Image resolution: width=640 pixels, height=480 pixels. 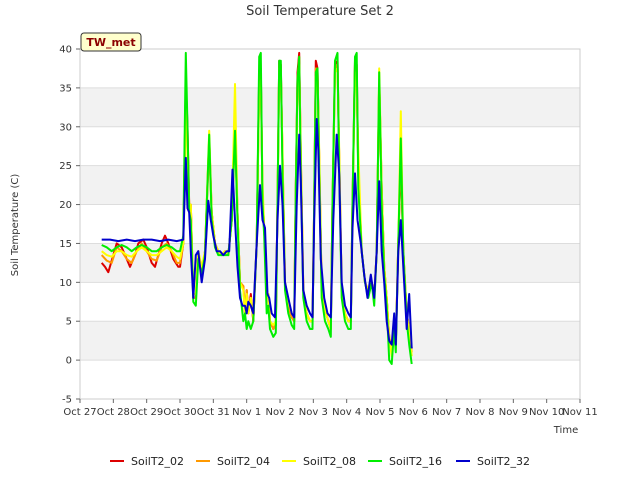 What do you see at coordinates (79, 412) in the screenshot?
I see `x-tick-label: Oct 27` at bounding box center [79, 412].